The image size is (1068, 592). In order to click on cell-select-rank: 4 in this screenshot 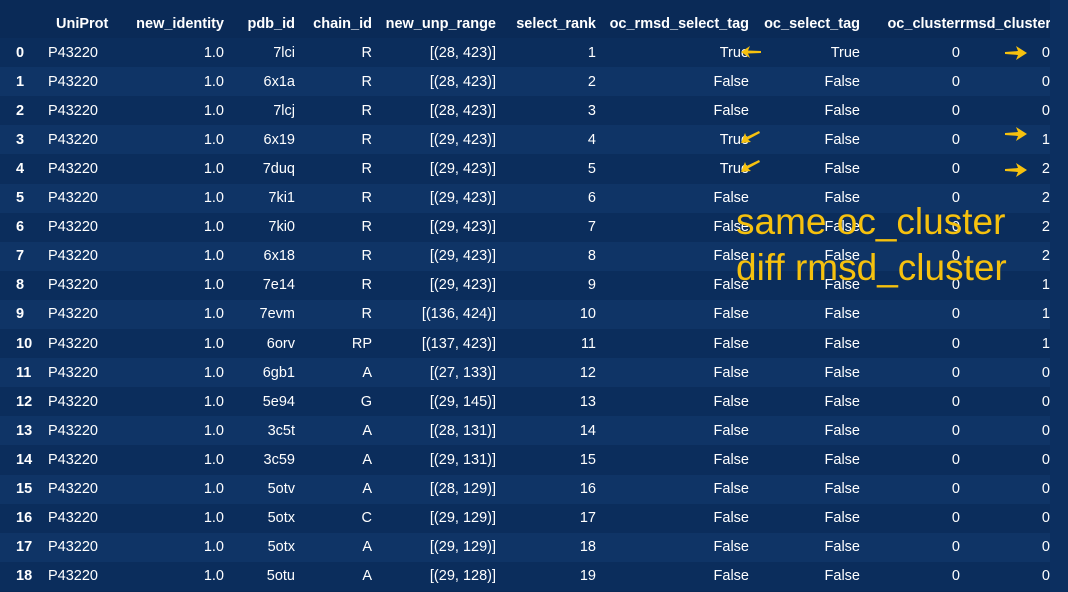, I will do `click(546, 140)`.